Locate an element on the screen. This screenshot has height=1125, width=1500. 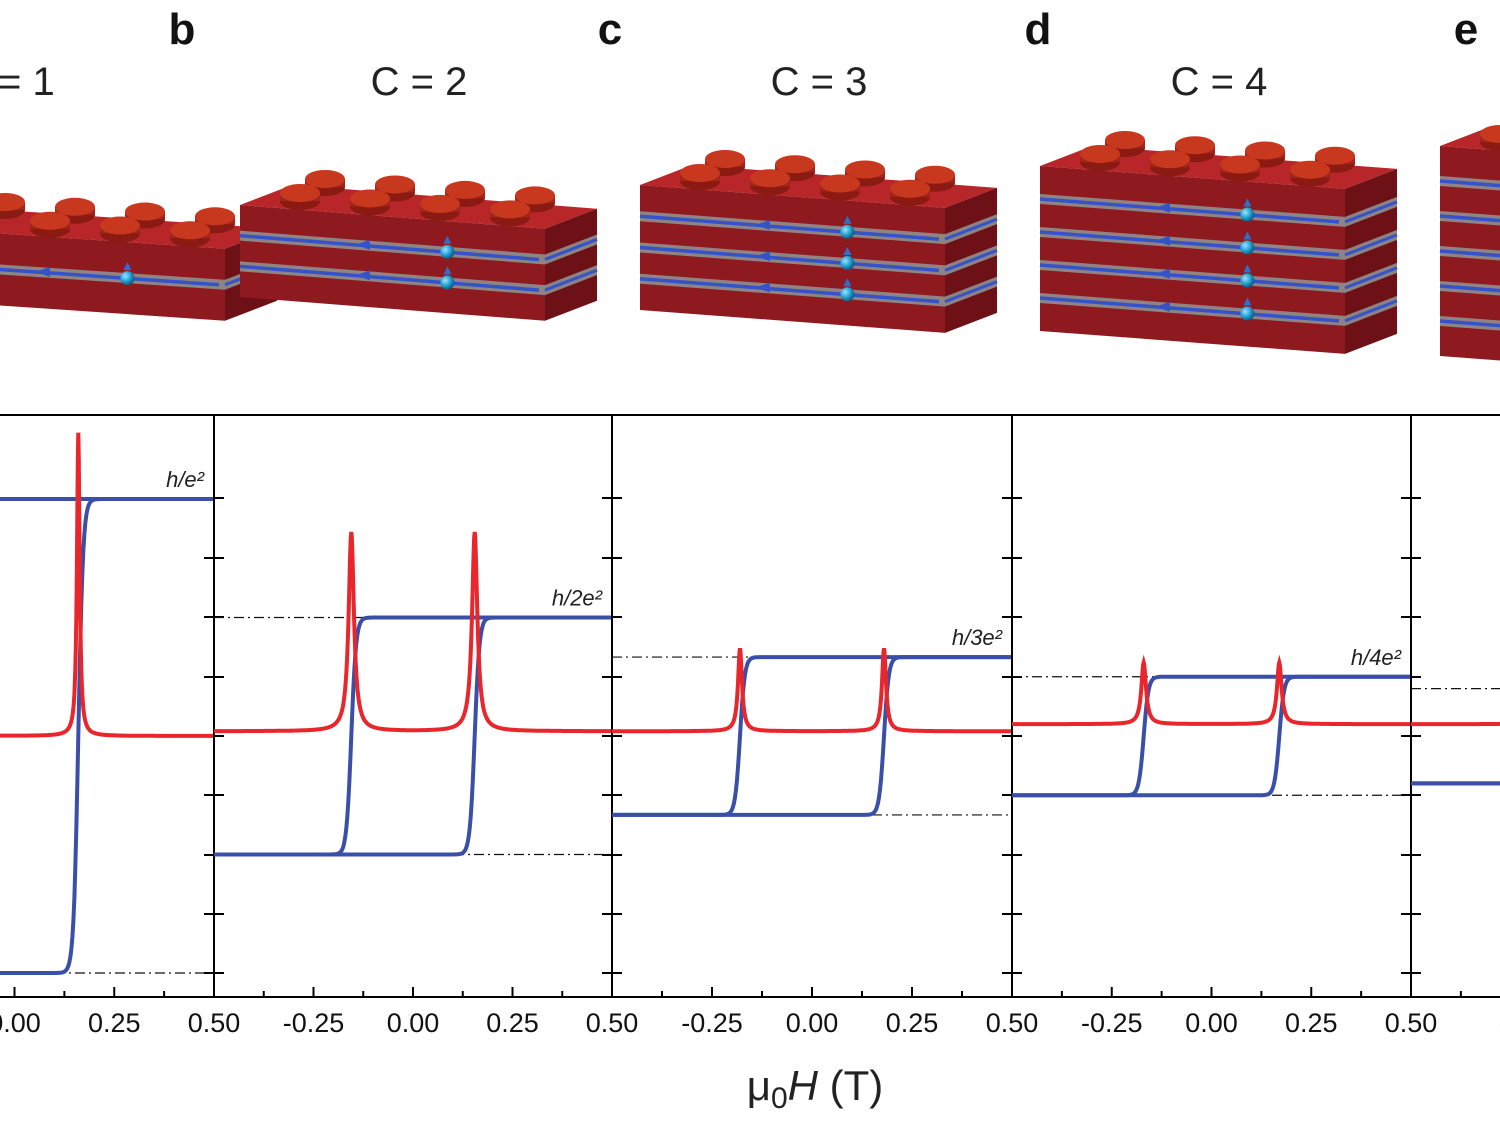
brick-e is located at coordinates (1469, 243).